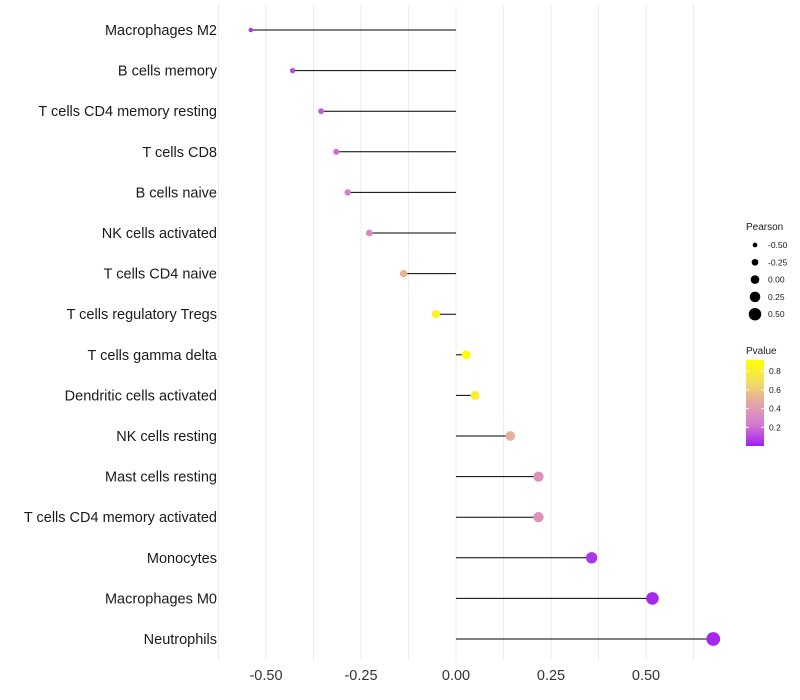 The image size is (800, 700). Describe the element at coordinates (161, 478) in the screenshot. I see `category-label: Mast cells resting` at that location.